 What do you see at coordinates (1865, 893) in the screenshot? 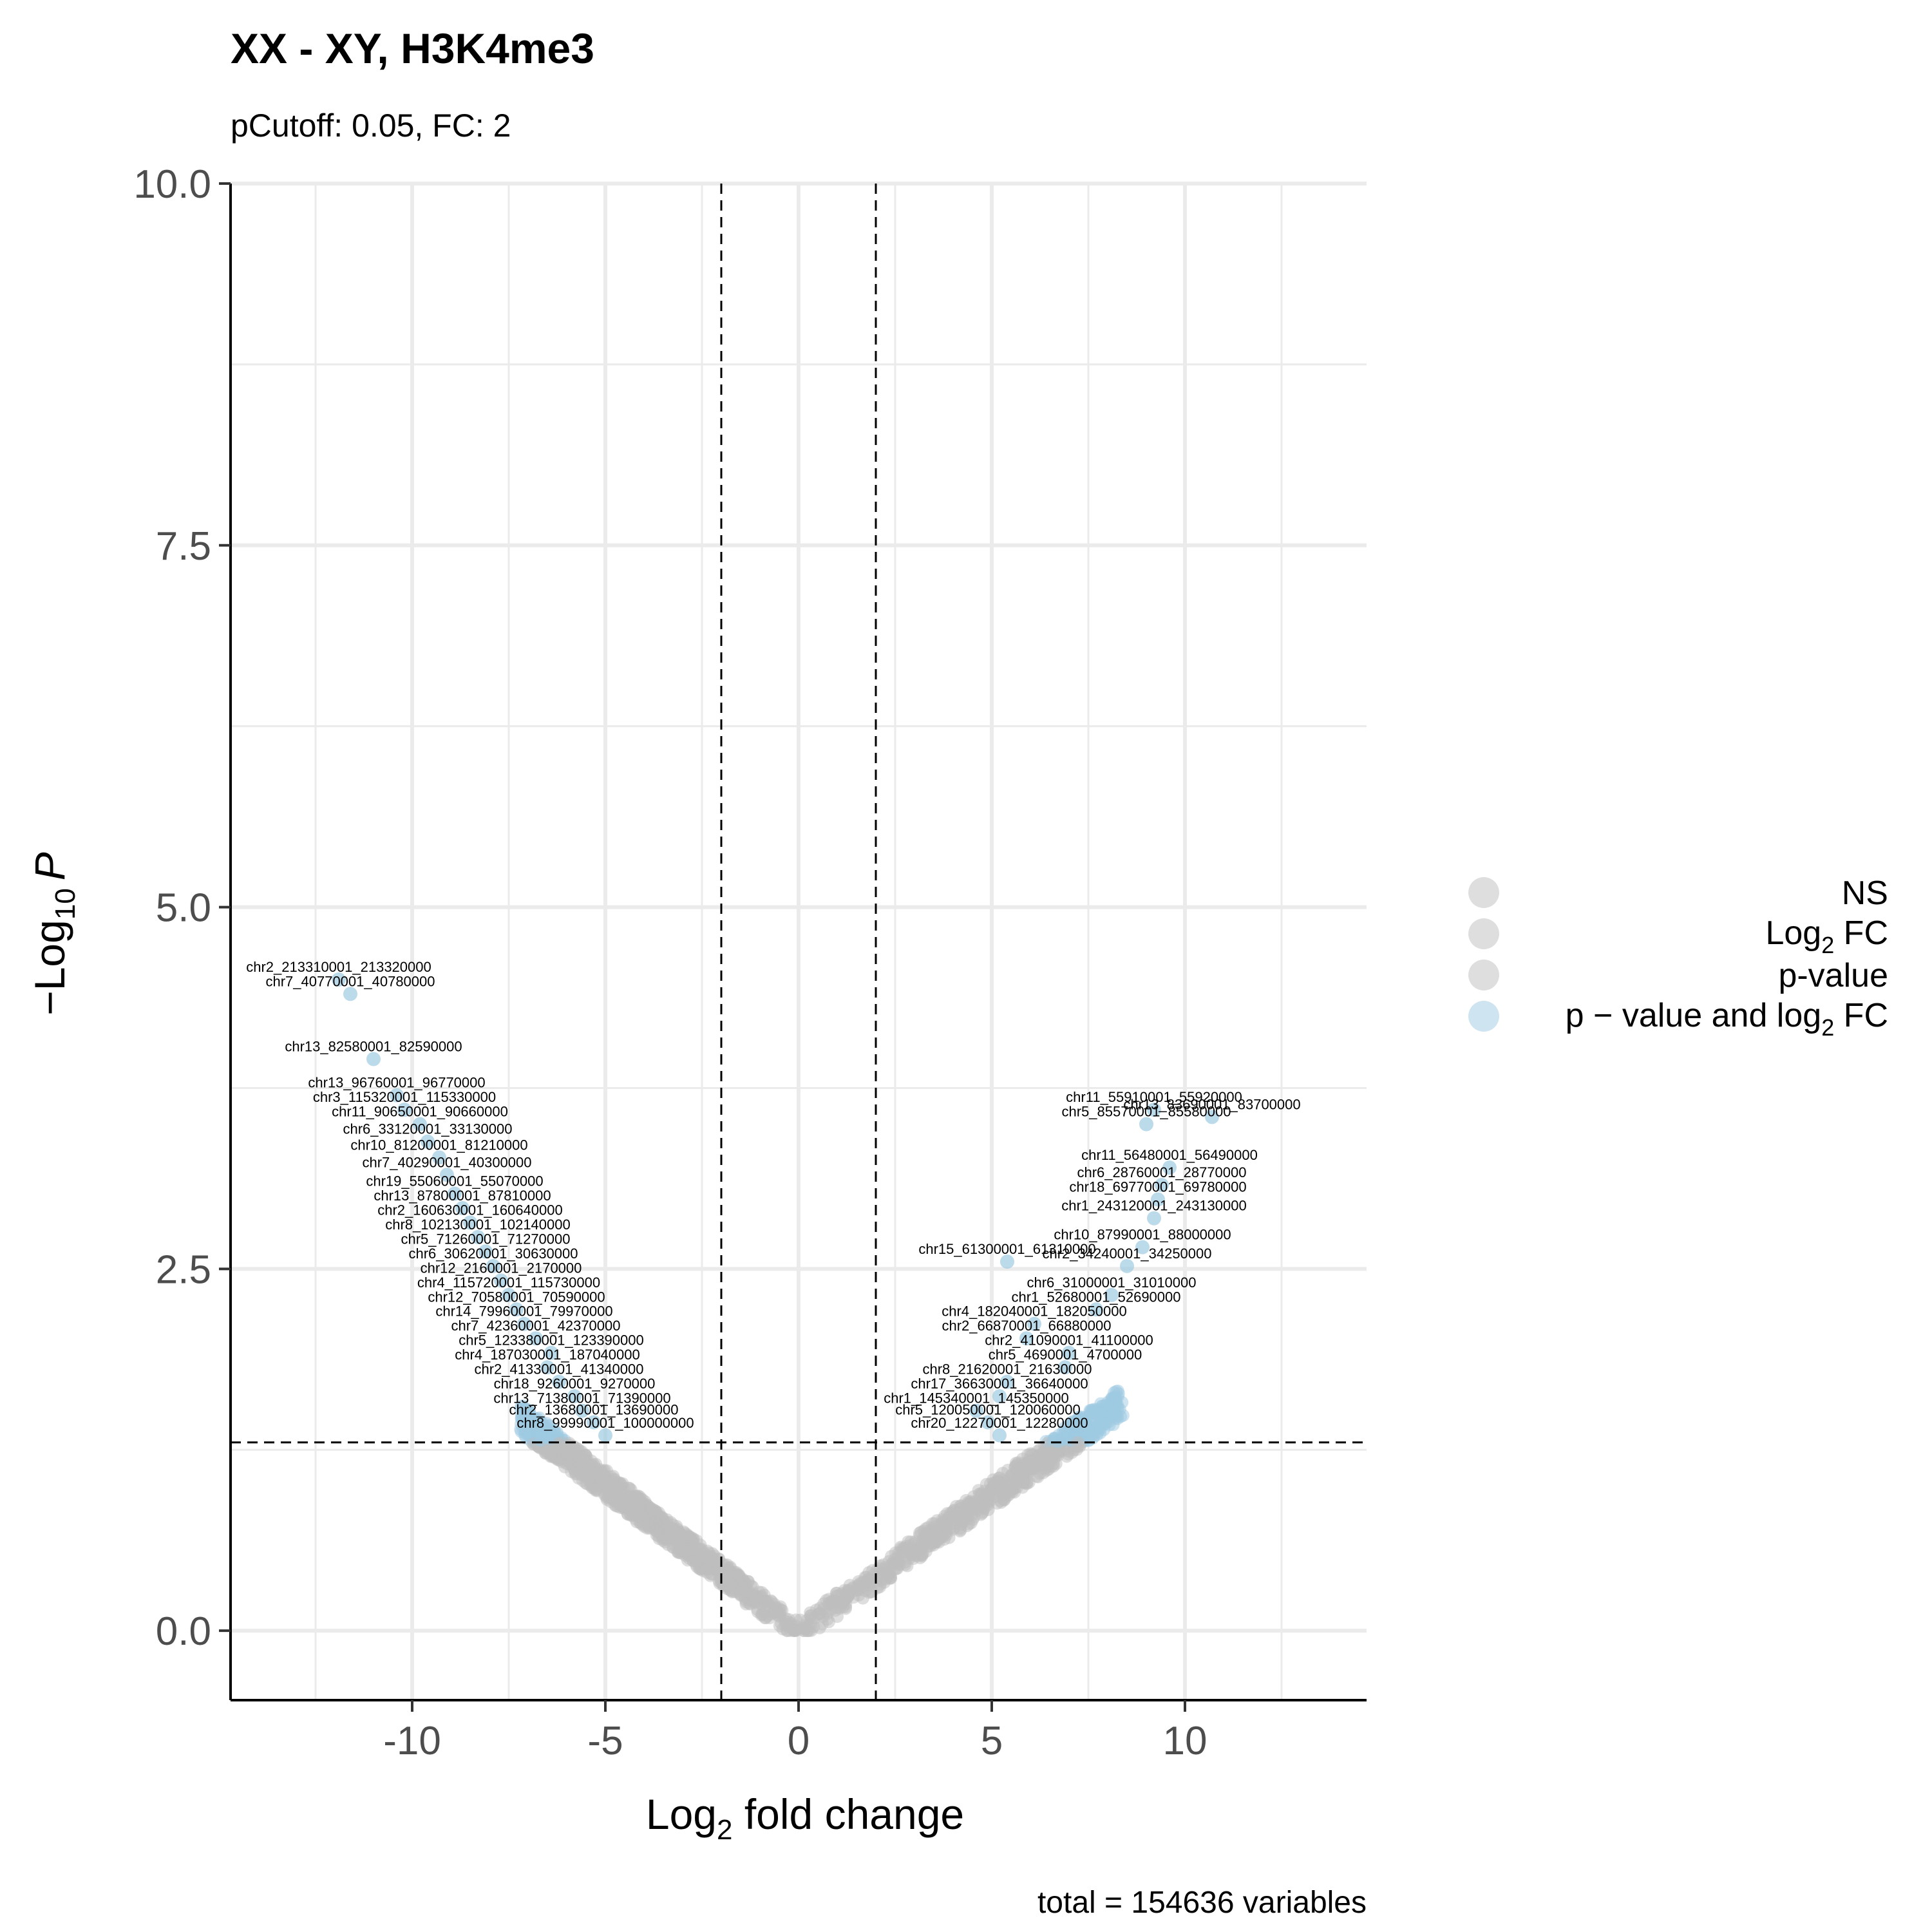
I see `legend-label-ns: NS` at bounding box center [1865, 893].